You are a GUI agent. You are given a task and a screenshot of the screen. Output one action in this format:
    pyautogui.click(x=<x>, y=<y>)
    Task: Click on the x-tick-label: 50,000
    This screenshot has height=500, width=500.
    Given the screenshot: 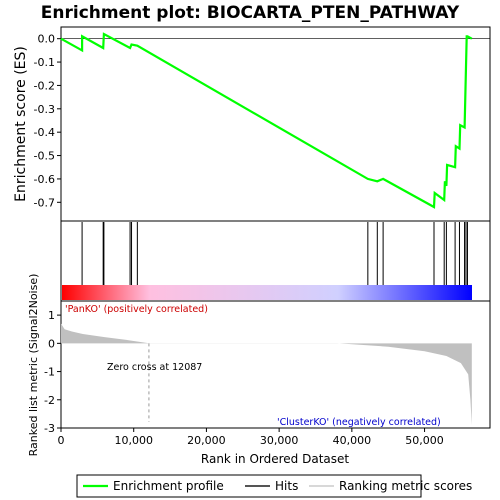 What is the action you would take?
    pyautogui.click(x=424, y=440)
    